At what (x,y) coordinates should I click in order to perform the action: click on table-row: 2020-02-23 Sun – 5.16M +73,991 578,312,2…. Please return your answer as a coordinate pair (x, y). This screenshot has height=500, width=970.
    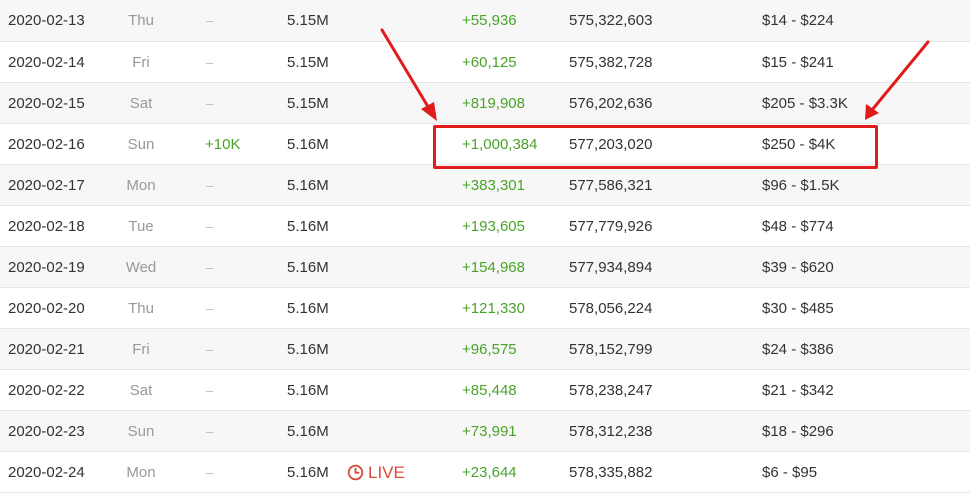
    Looking at the image, I should click on (485, 431).